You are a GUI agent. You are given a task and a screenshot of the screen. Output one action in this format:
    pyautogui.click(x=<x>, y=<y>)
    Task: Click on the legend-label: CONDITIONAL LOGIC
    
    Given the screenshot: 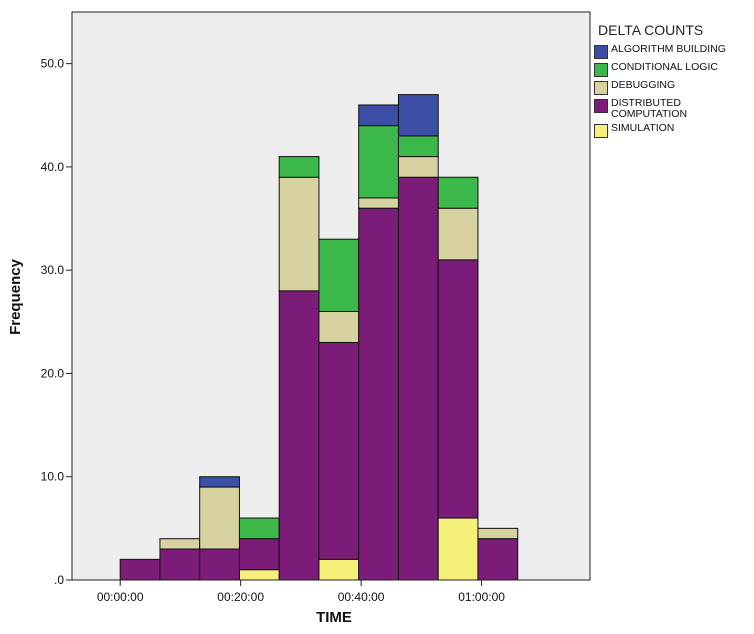 What is the action you would take?
    pyautogui.click(x=664, y=67)
    